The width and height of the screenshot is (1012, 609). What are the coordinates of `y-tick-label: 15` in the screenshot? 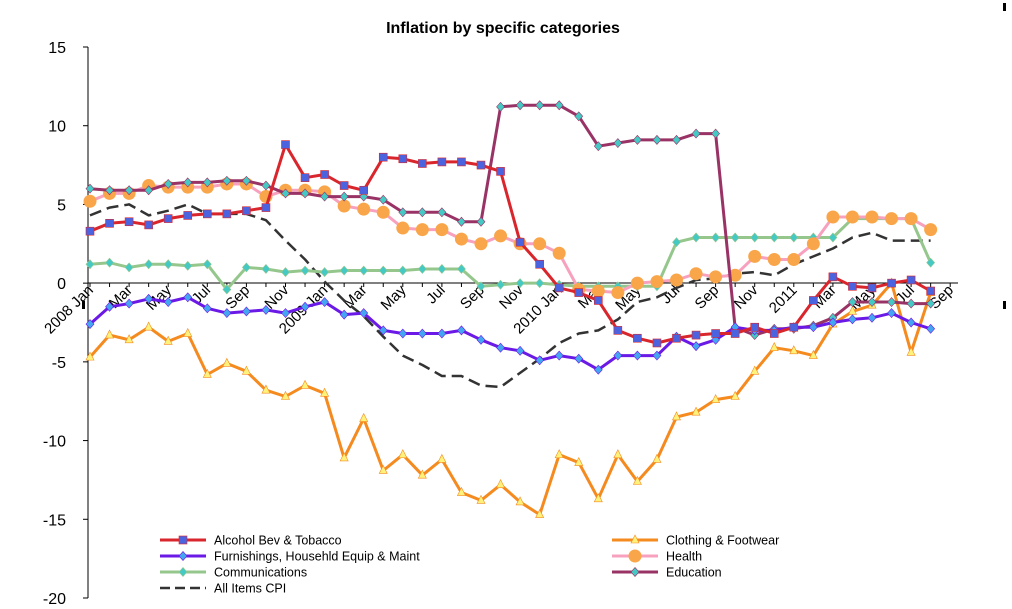 It's located at (57, 48).